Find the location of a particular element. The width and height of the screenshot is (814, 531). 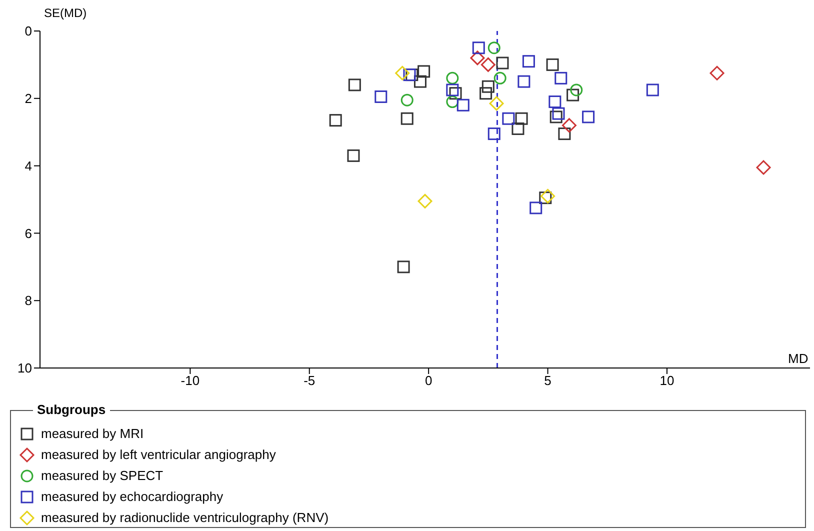

x-tick-label: 5 is located at coordinates (548, 380).